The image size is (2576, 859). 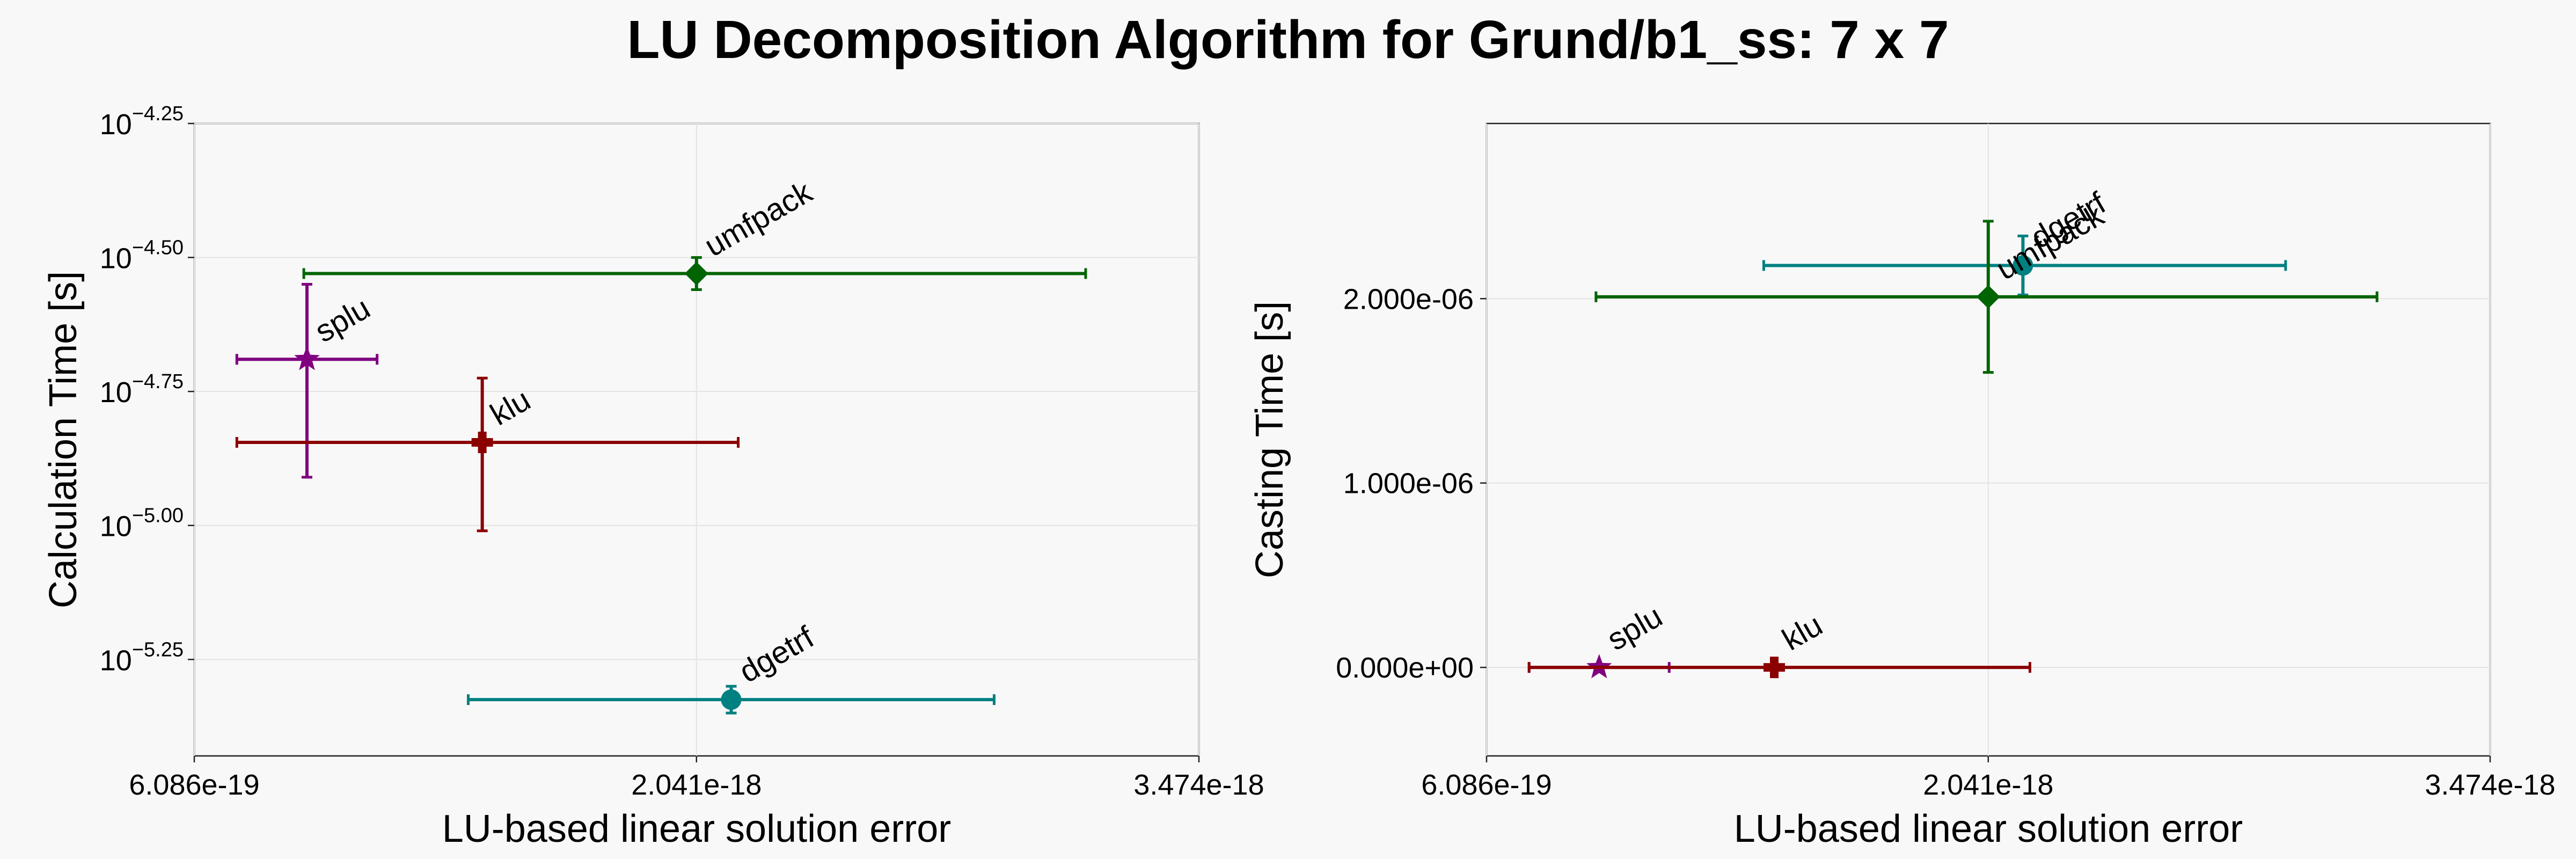 I want to click on panel0-x-tick-label: 6.086e-19, so click(x=194, y=785).